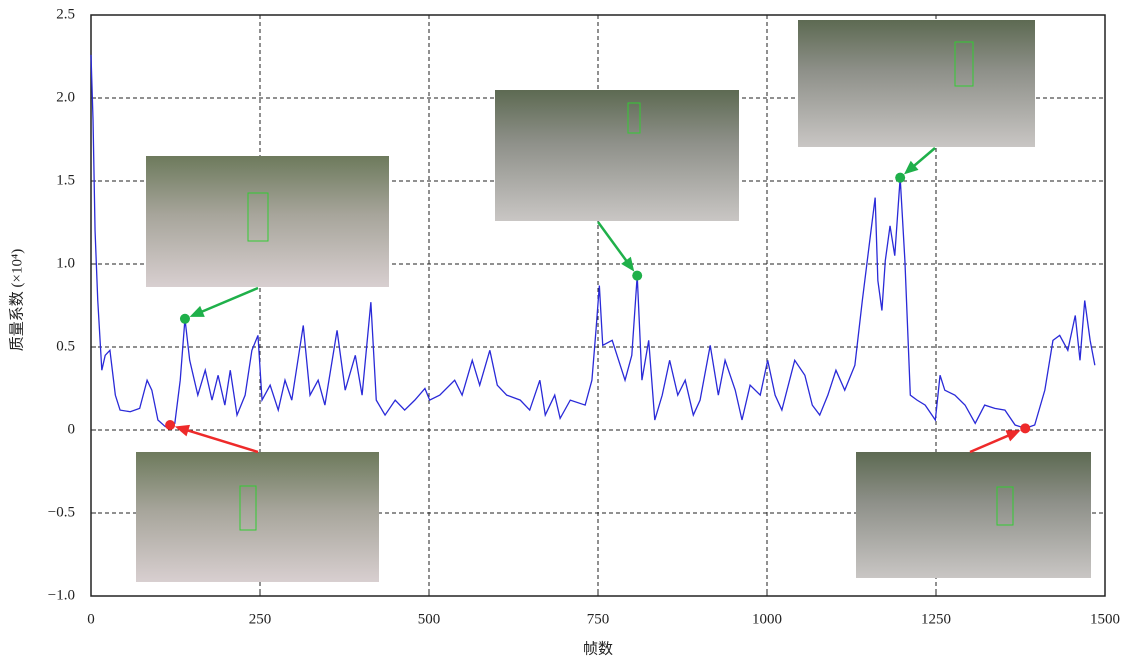 The width and height of the screenshot is (1128, 659). Describe the element at coordinates (65, 263) in the screenshot. I see `y-tick-label: 1.0` at that location.